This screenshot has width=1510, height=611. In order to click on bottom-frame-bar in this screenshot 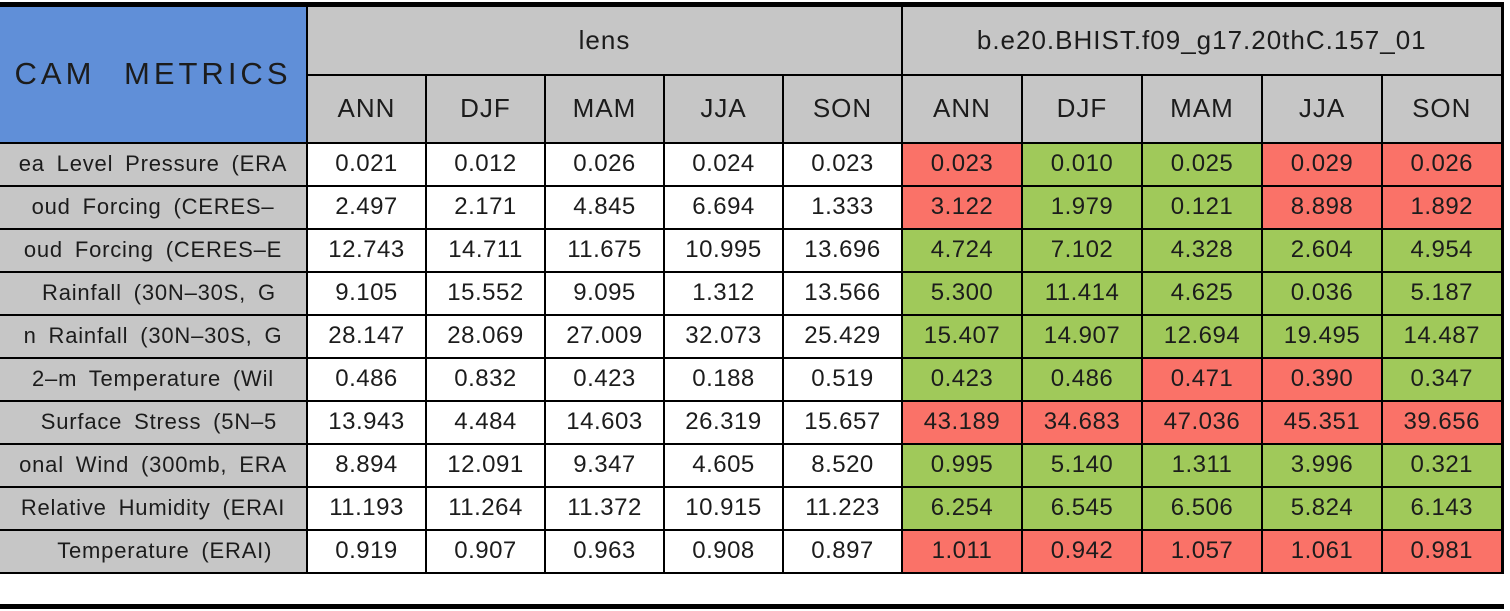, I will do `click(752, 606)`.